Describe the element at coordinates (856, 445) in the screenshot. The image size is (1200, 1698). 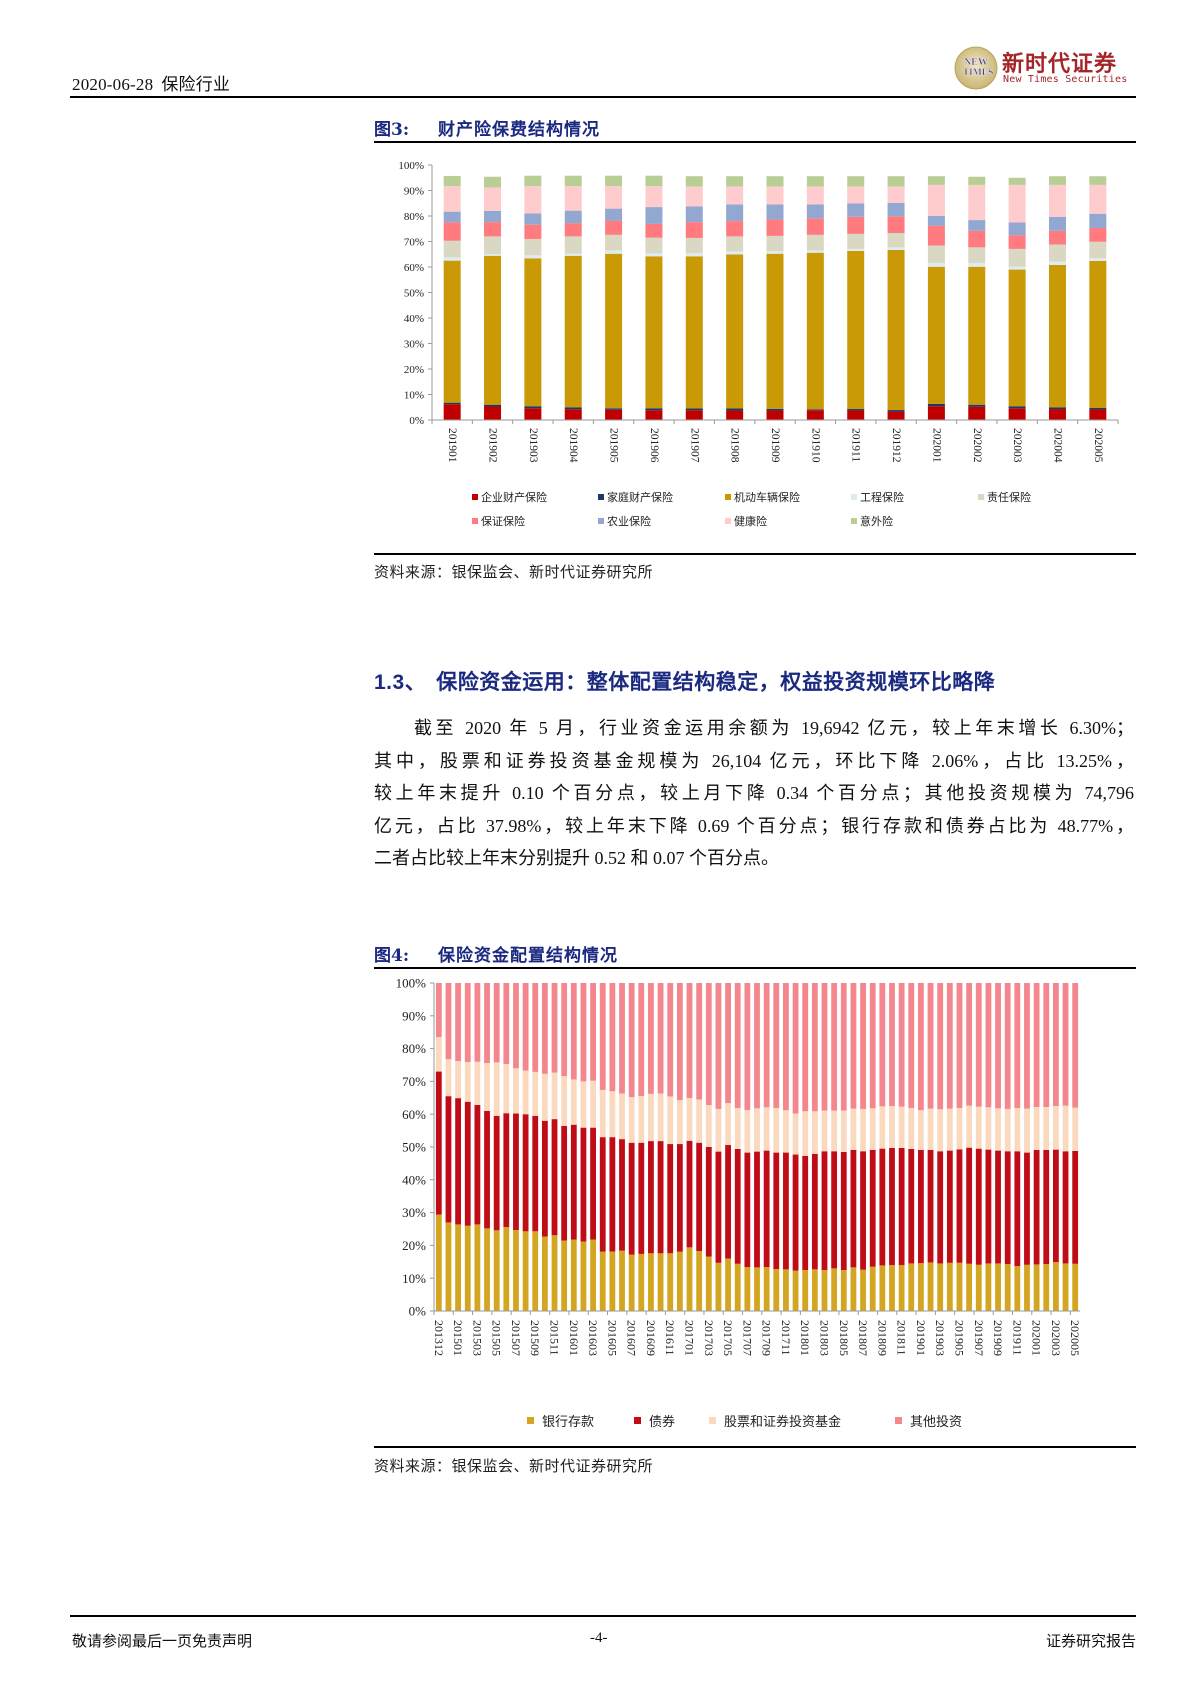
I see `x-tick-label: 201911` at that location.